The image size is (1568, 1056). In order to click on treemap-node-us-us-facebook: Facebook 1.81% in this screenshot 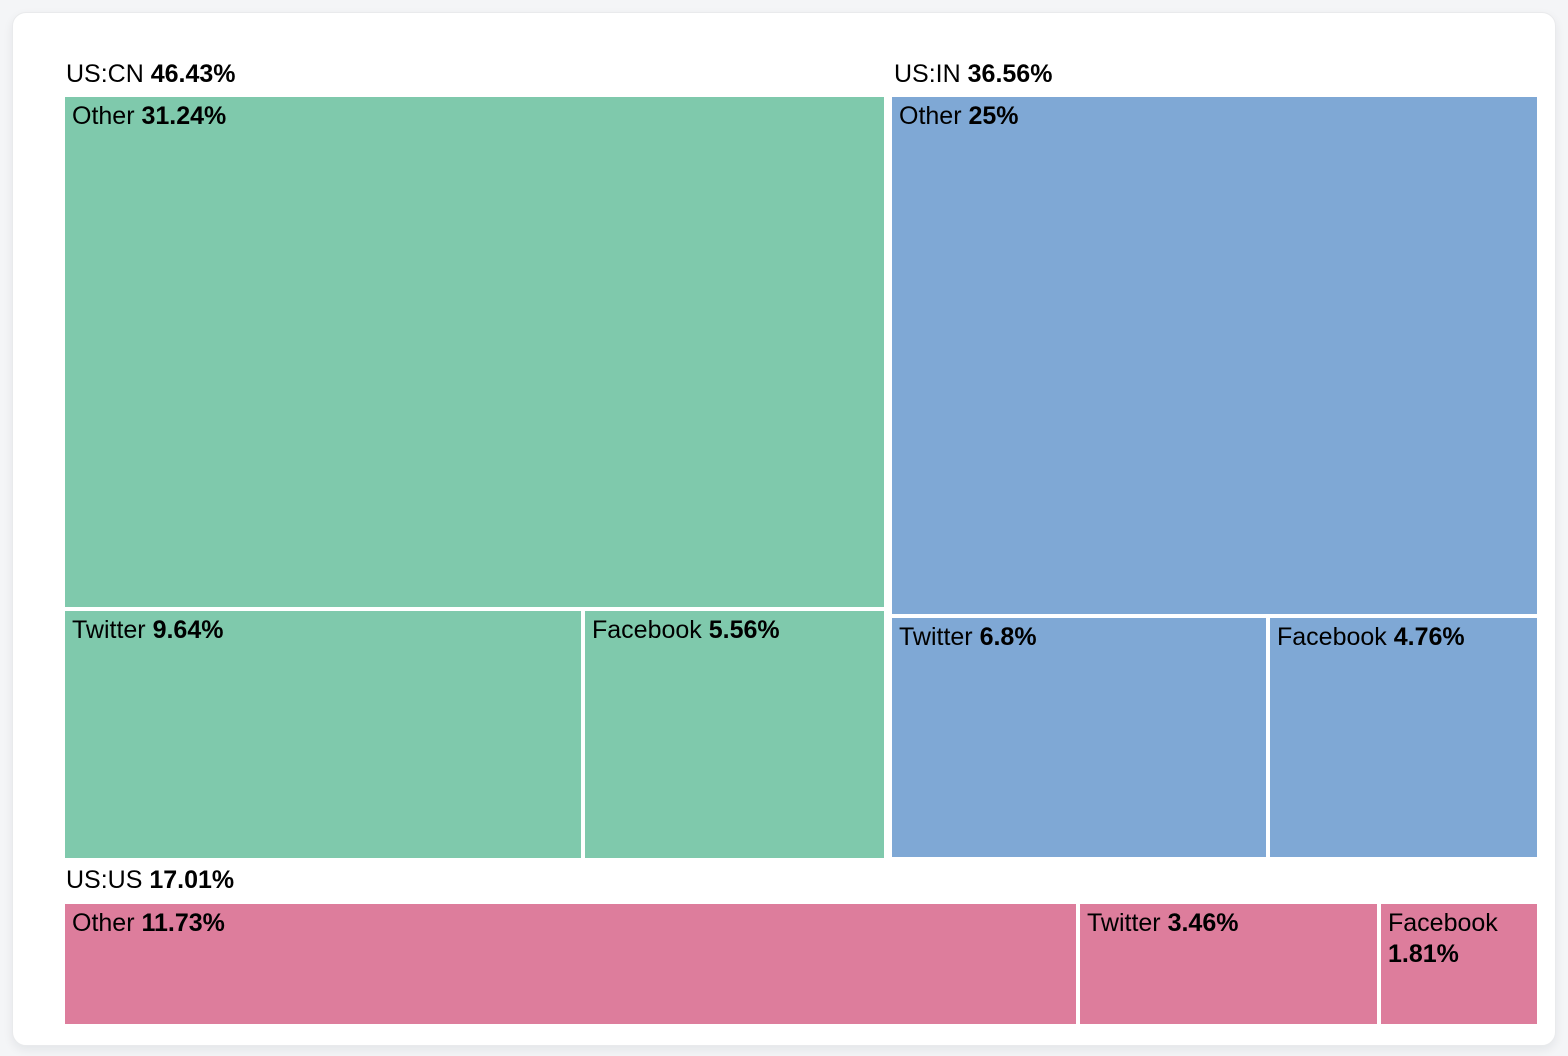, I will do `click(1459, 964)`.